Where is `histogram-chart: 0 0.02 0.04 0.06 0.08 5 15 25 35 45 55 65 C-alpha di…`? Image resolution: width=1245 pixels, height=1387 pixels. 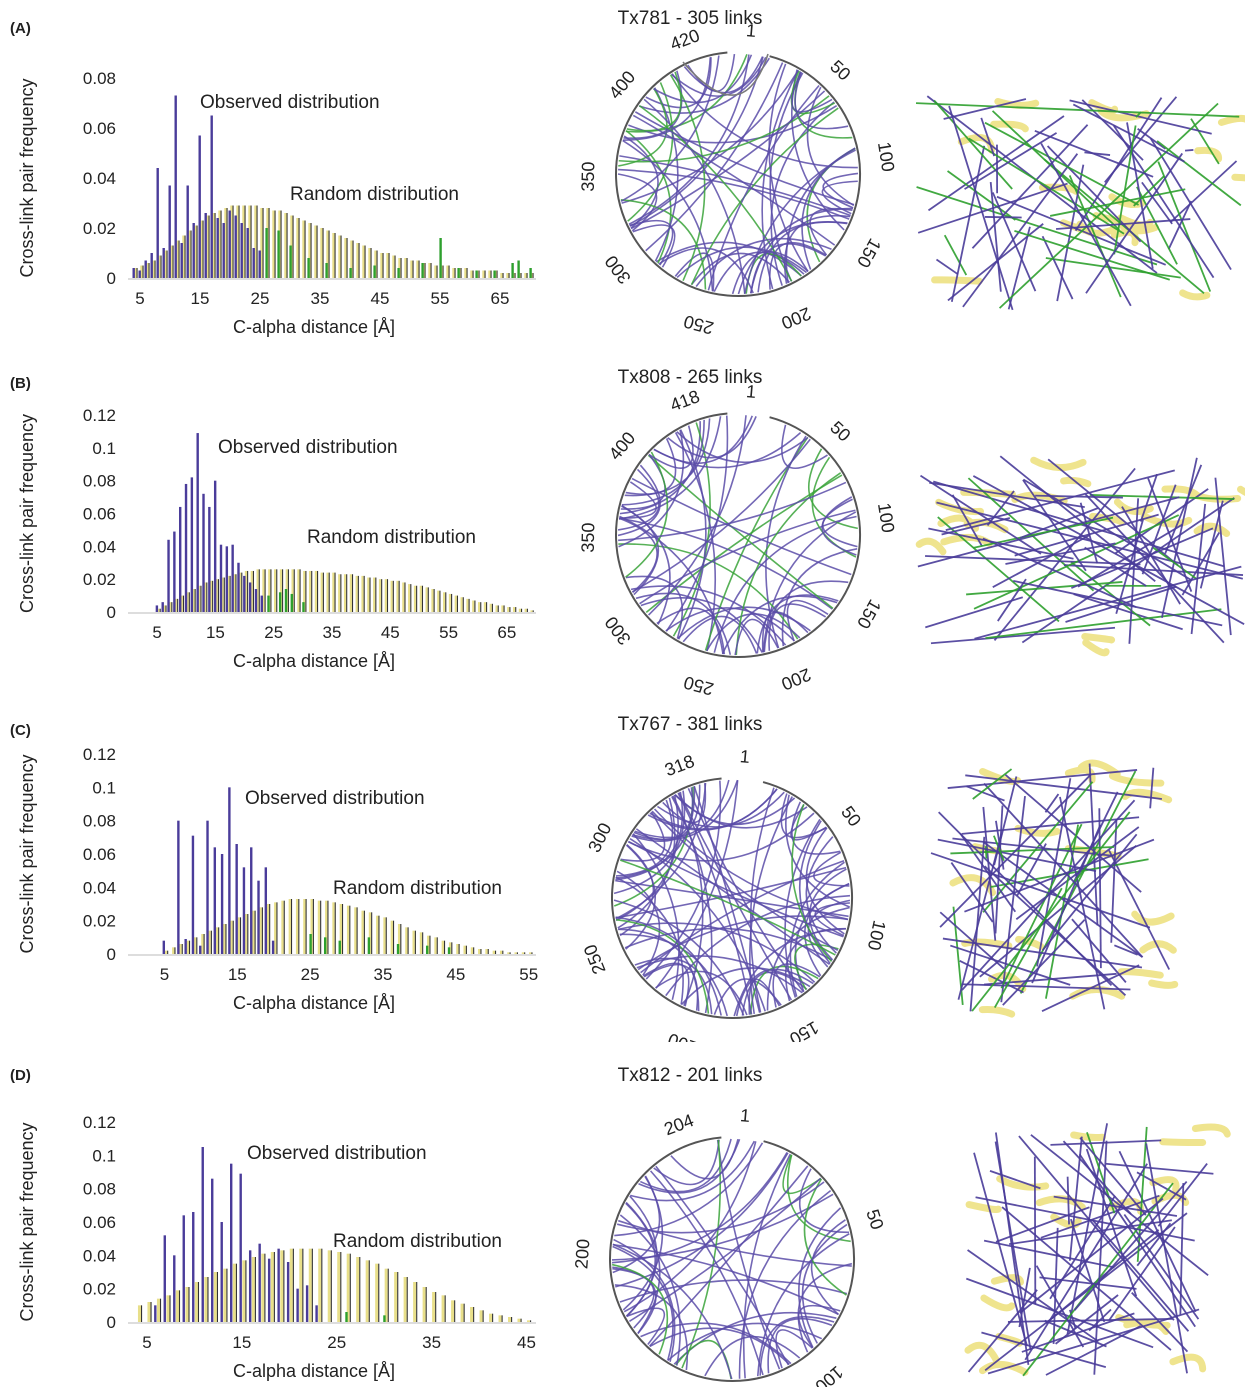 histogram-chart: 0 0.02 0.04 0.06 0.08 5 15 25 35 45 55 65 C-alpha di… is located at coordinates (276, 203).